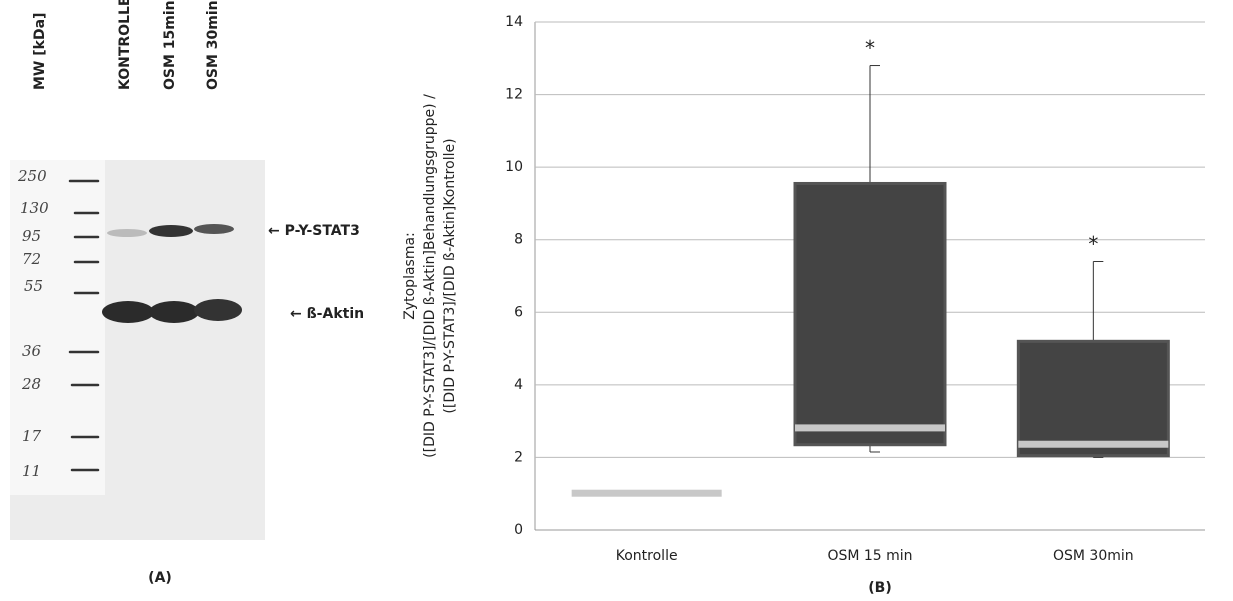  Describe the element at coordinates (213, 45) in the screenshot. I see `lane-label: OSM 30min` at that location.